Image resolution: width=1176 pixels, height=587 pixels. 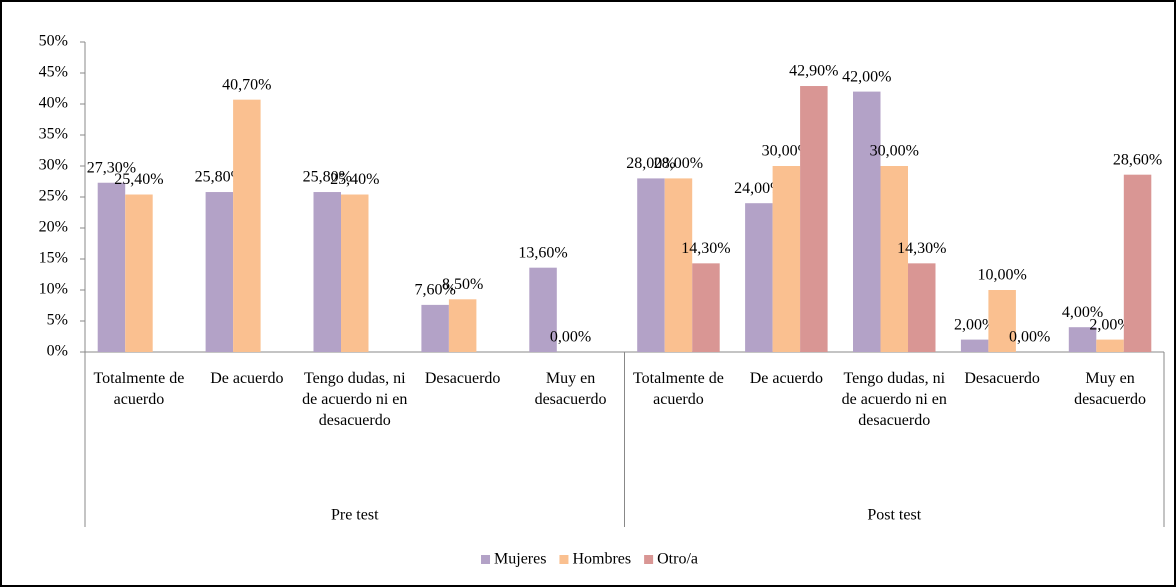 I want to click on data-label: 7,60%, so click(x=434, y=290).